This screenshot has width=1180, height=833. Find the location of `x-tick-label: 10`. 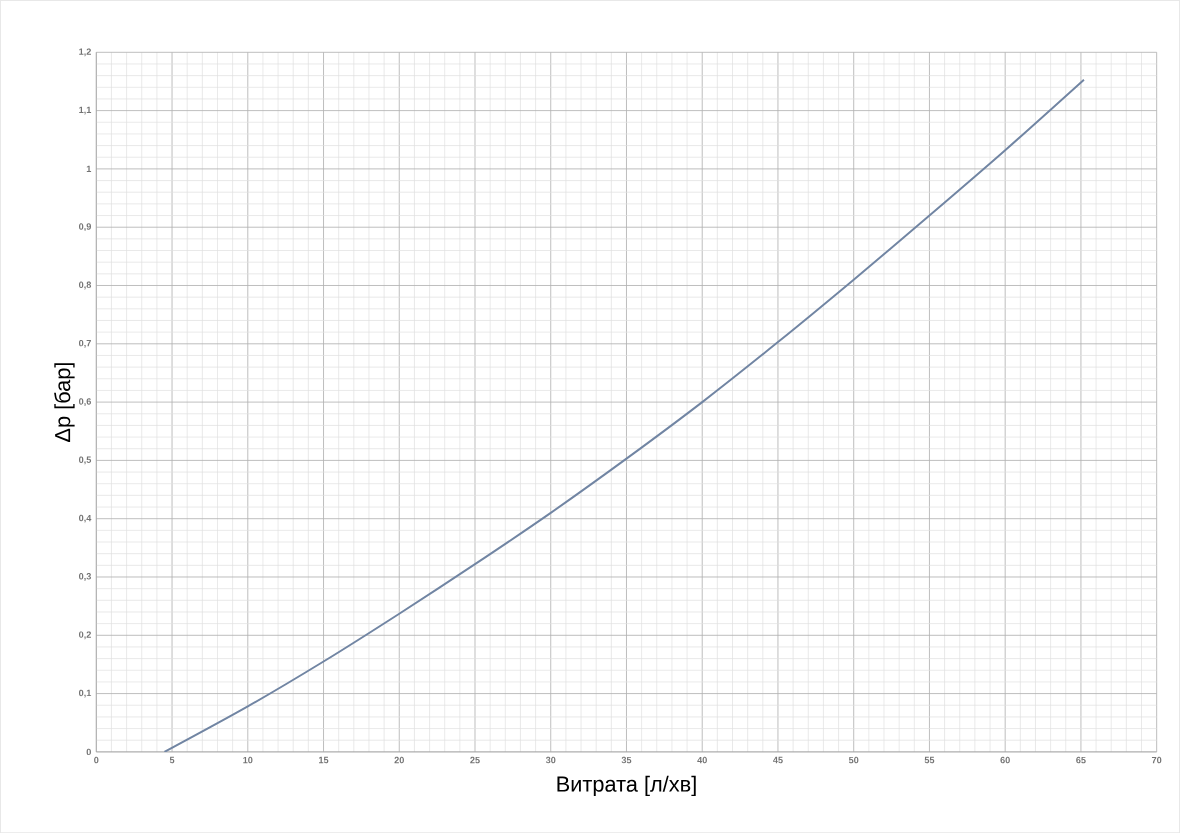

x-tick-label: 10 is located at coordinates (248, 760).